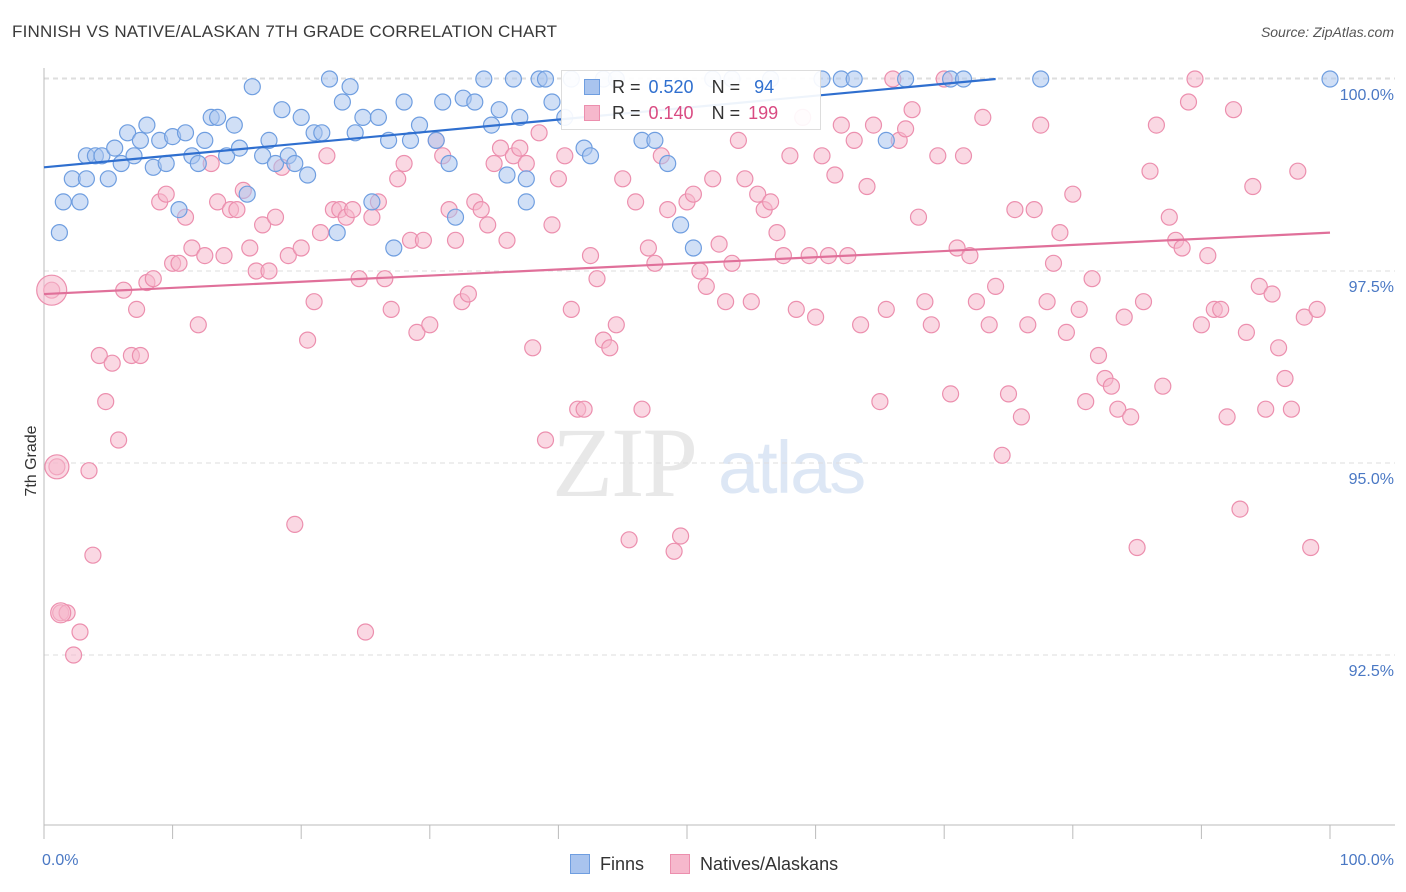 This screenshot has height=892, width=1406. I want to click on y-axis-title: 7th Grade, so click(31, 461).